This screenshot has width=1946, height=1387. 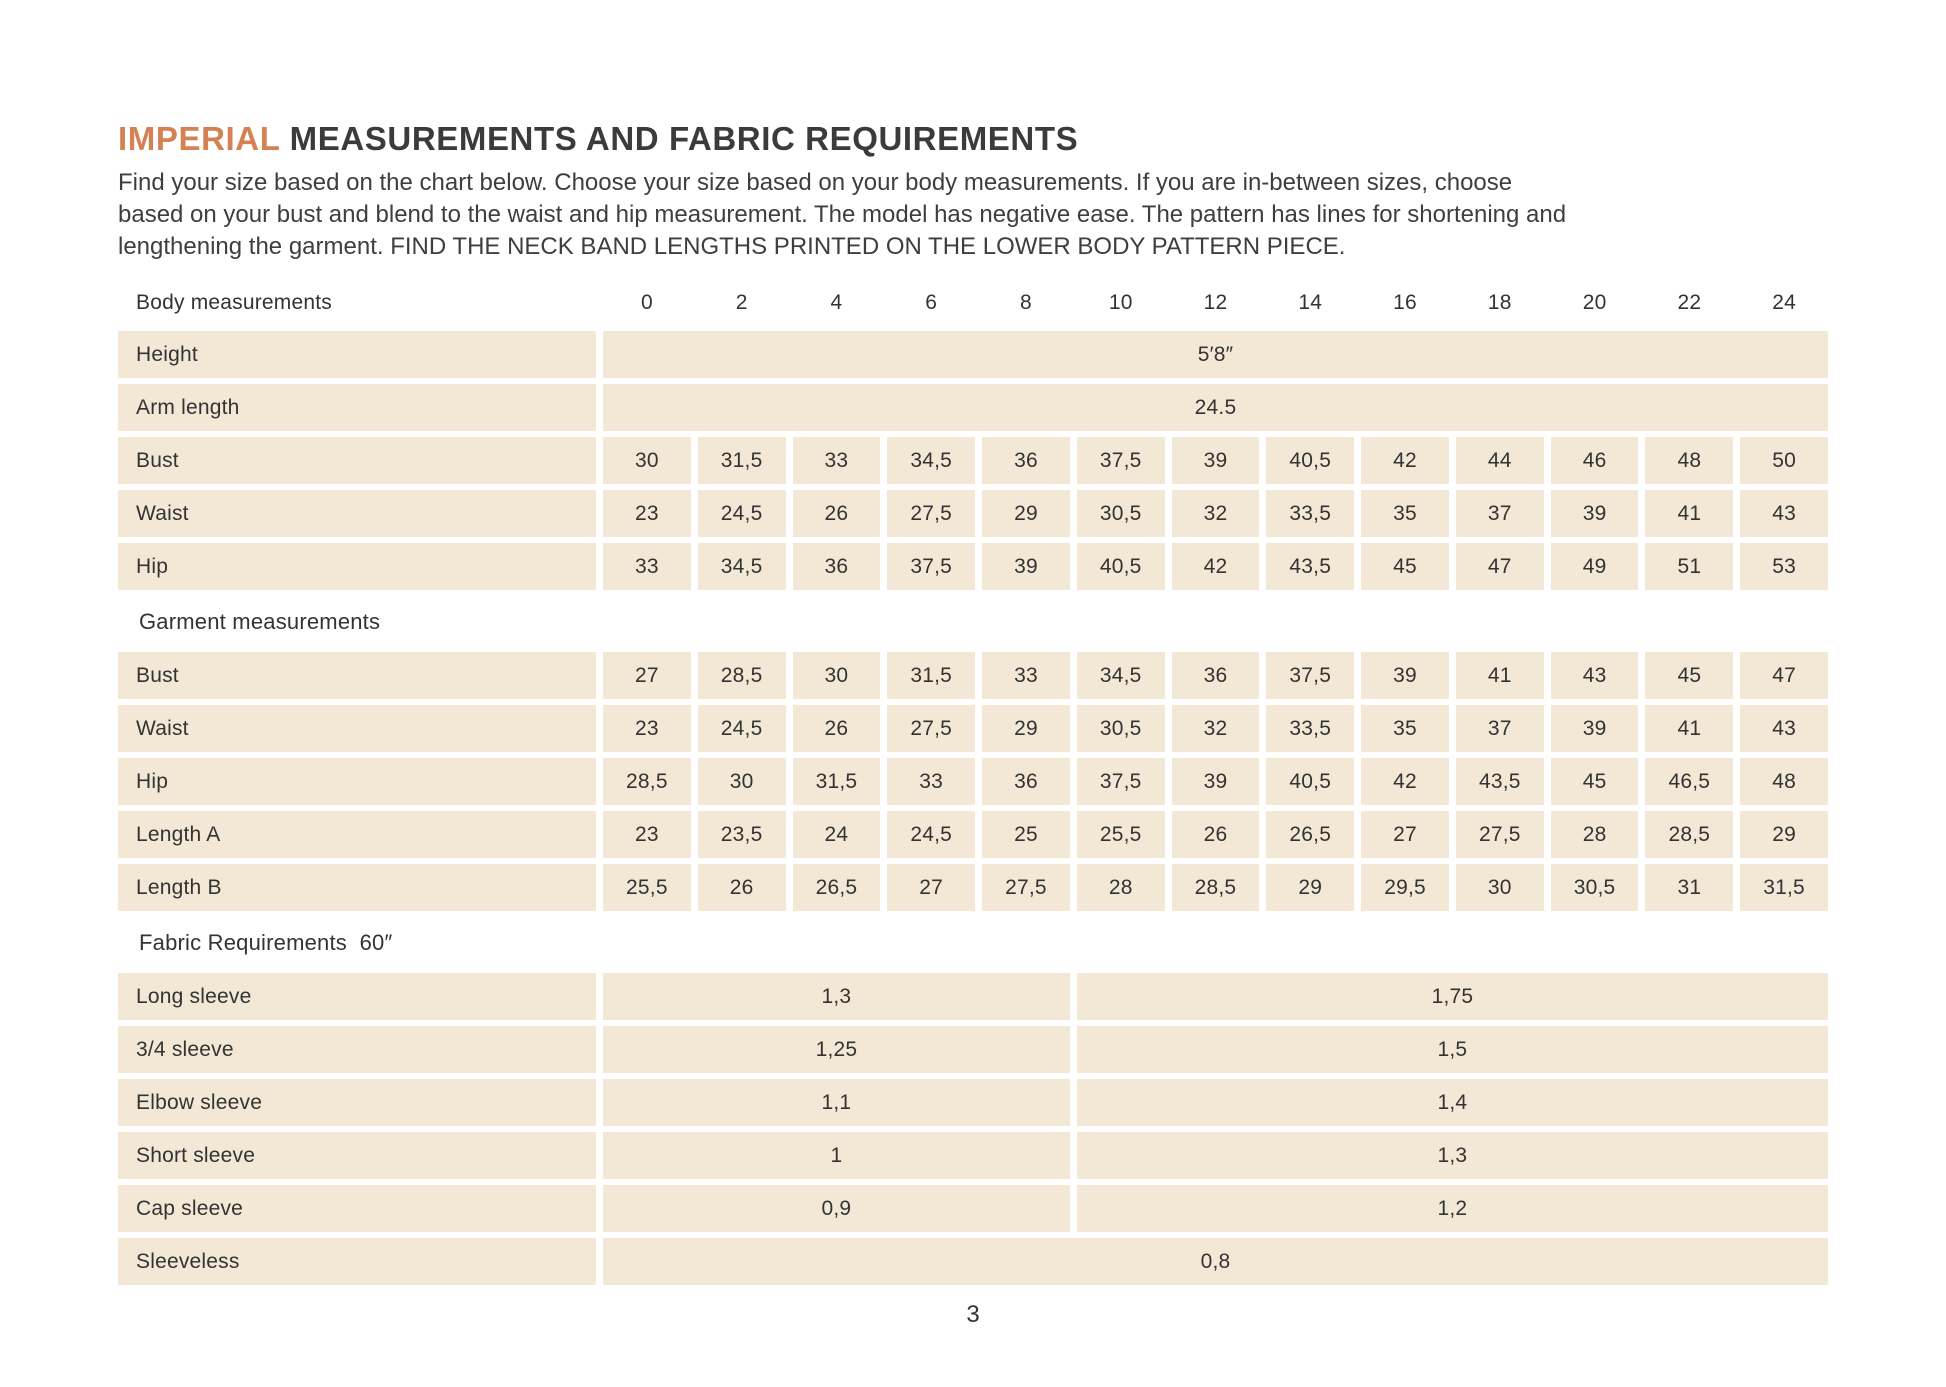 I want to click on page-number: 3, so click(x=973, y=1314).